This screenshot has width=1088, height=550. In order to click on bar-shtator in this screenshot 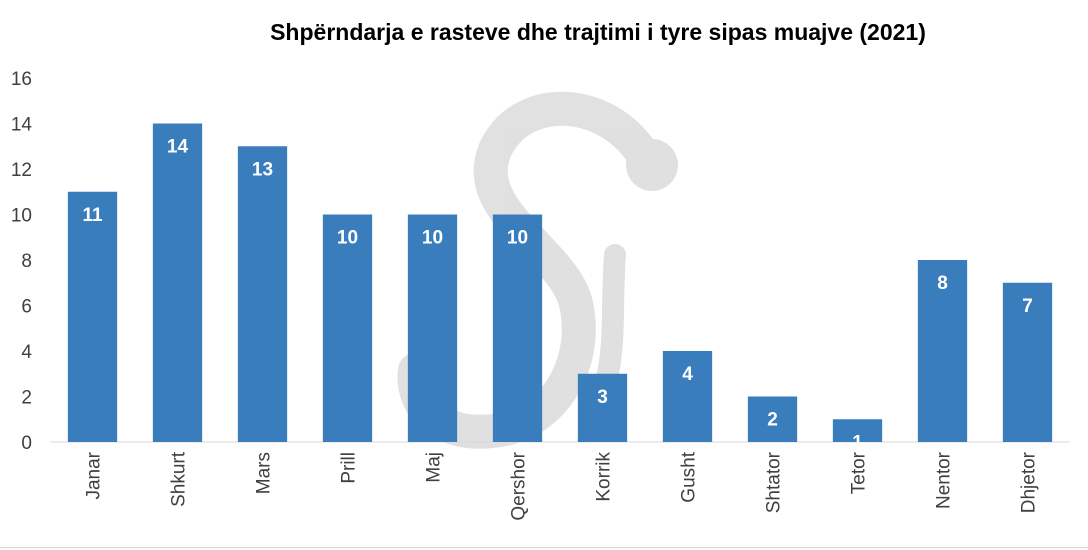, I will do `click(772, 419)`.